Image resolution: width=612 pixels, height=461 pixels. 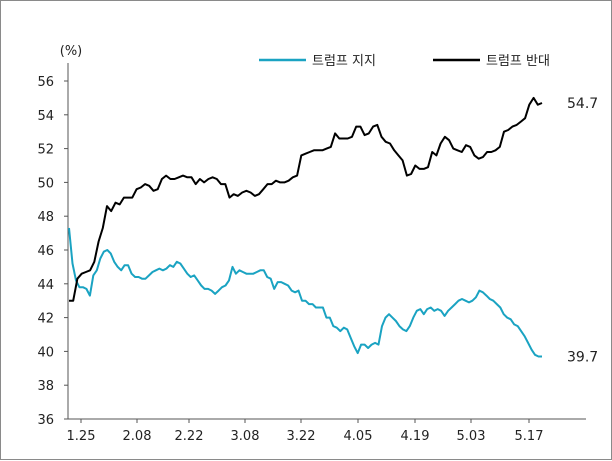 What do you see at coordinates (582, 357) in the screenshot?
I see `end-value-label-support: 39.7` at bounding box center [582, 357].